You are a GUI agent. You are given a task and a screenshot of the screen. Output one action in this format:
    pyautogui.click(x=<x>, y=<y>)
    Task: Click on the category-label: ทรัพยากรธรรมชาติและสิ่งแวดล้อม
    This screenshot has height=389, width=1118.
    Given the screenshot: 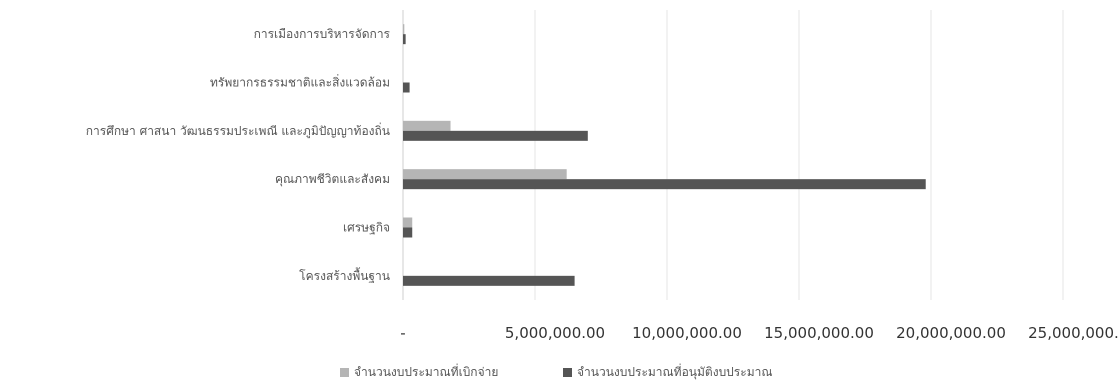 What is the action you would take?
    pyautogui.click(x=300, y=82)
    